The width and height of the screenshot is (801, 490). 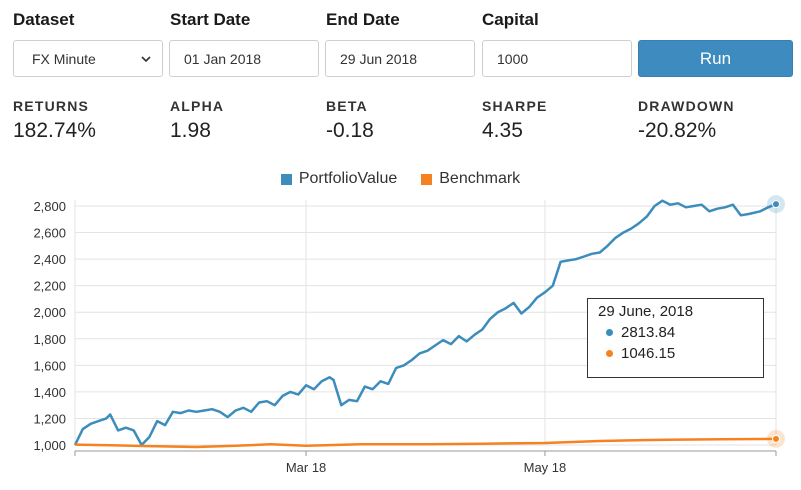 I want to click on tooltip-date: 29 June, 2018, so click(x=646, y=311).